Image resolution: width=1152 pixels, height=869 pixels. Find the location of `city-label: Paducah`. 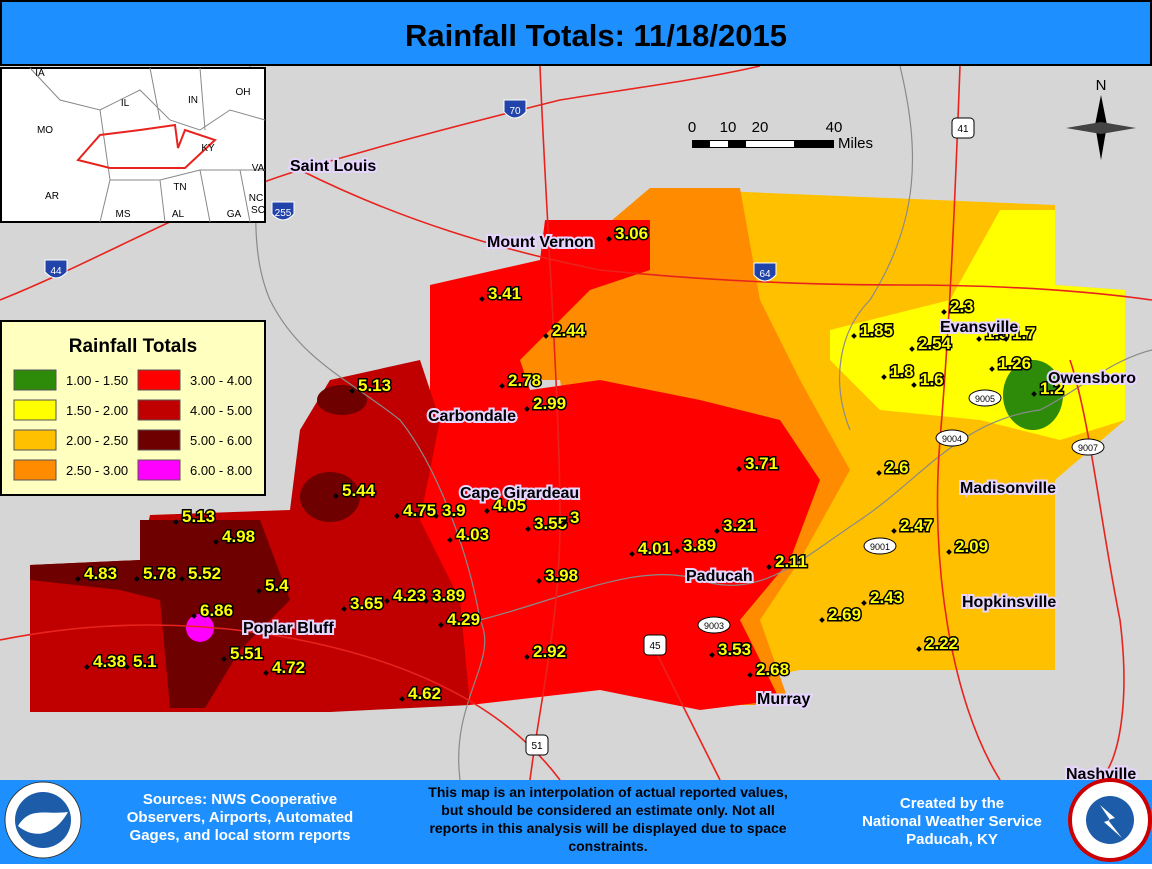

city-label: Paducah is located at coordinates (719, 576).